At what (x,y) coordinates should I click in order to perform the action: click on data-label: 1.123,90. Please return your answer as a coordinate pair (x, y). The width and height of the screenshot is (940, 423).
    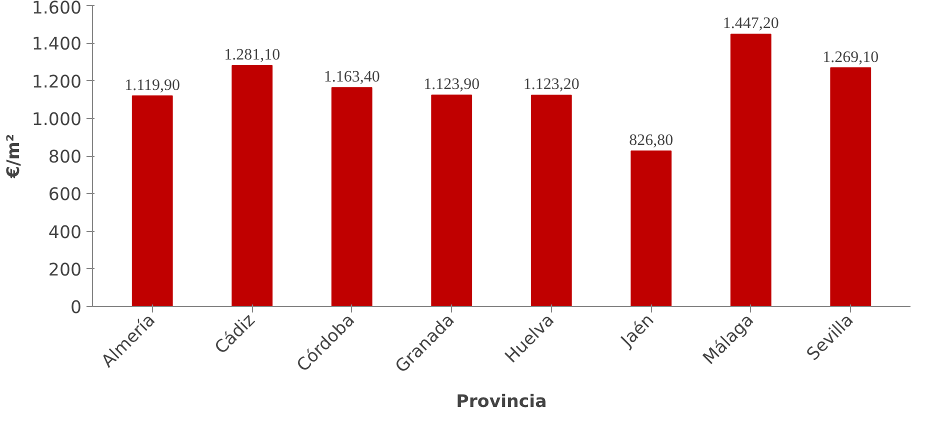
    Looking at the image, I should click on (452, 85).